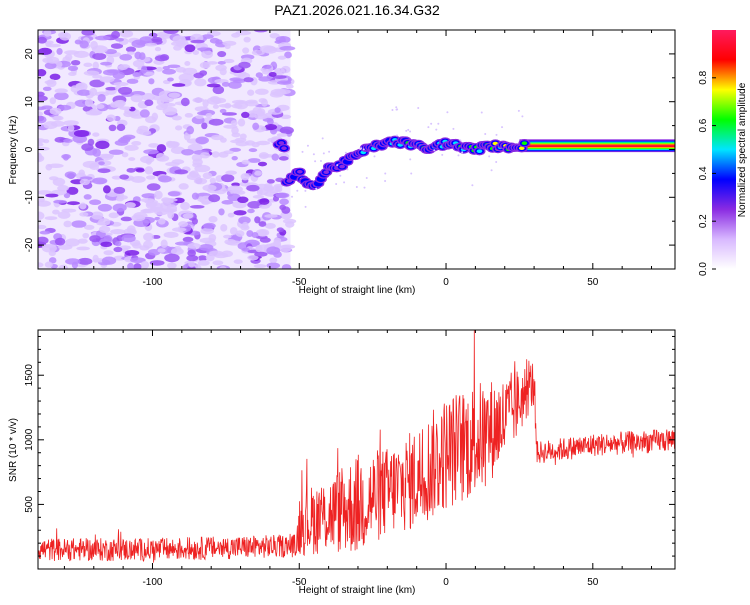  What do you see at coordinates (521, 148) in the screenshot?
I see `signal-blob-core` at bounding box center [521, 148].